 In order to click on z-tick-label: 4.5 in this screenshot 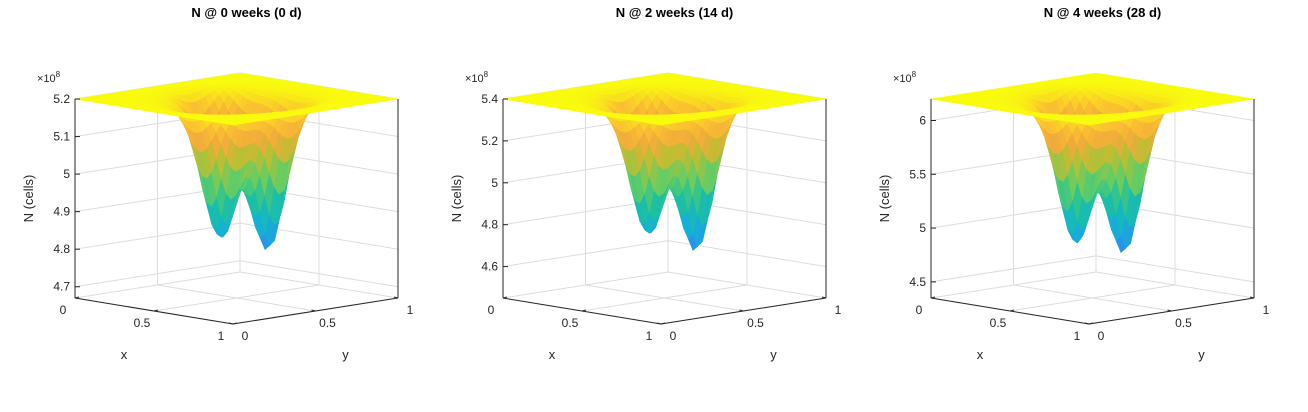, I will do `click(917, 282)`.